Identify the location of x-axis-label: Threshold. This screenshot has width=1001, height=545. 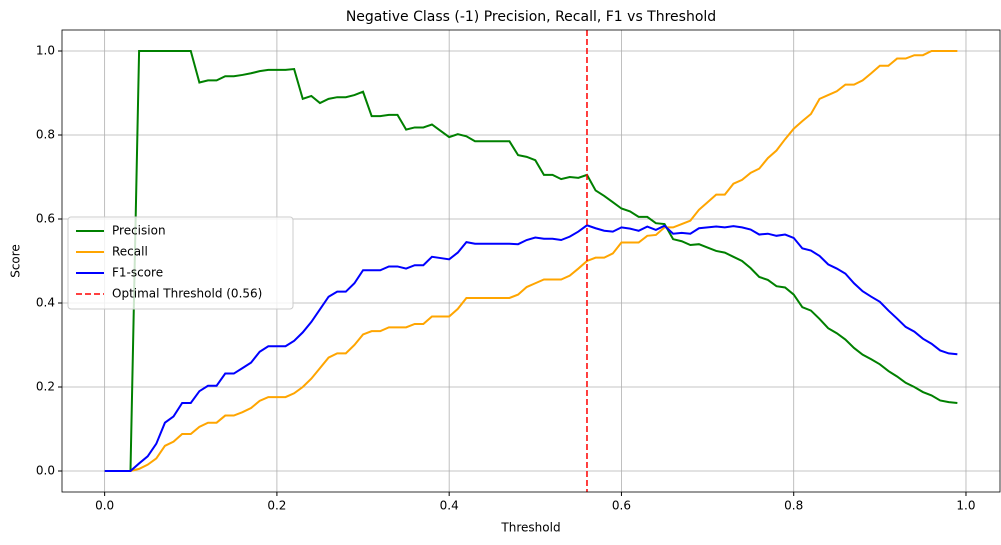
(530, 528).